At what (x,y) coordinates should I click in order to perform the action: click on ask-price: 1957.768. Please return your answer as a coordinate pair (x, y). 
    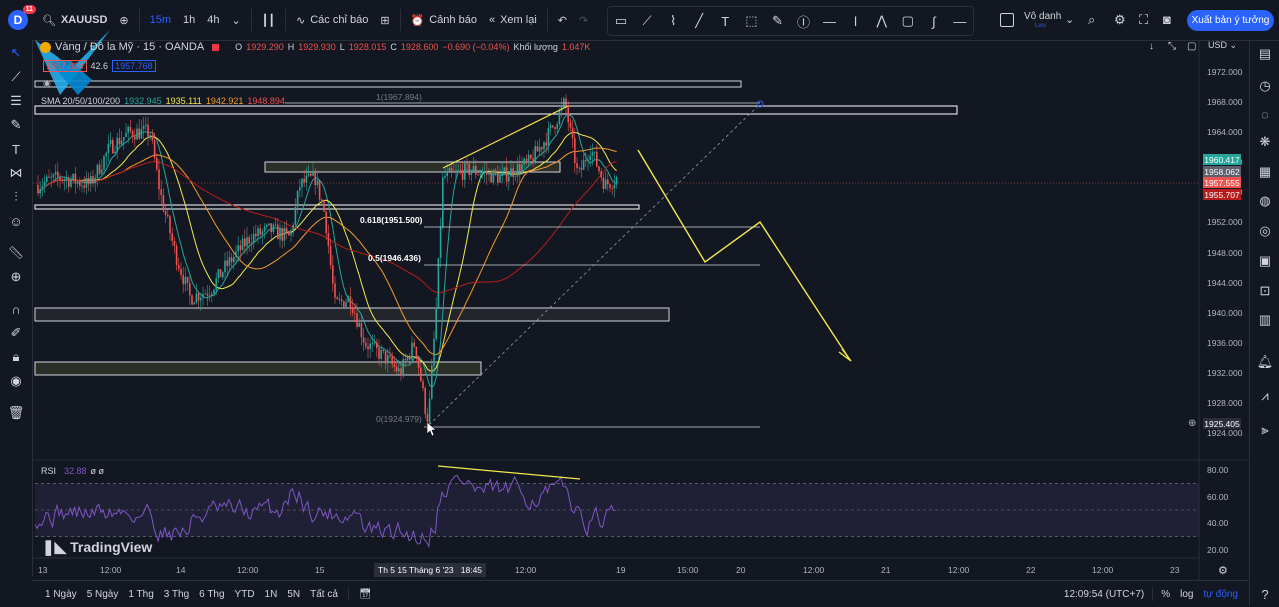
    Looking at the image, I should click on (134, 66).